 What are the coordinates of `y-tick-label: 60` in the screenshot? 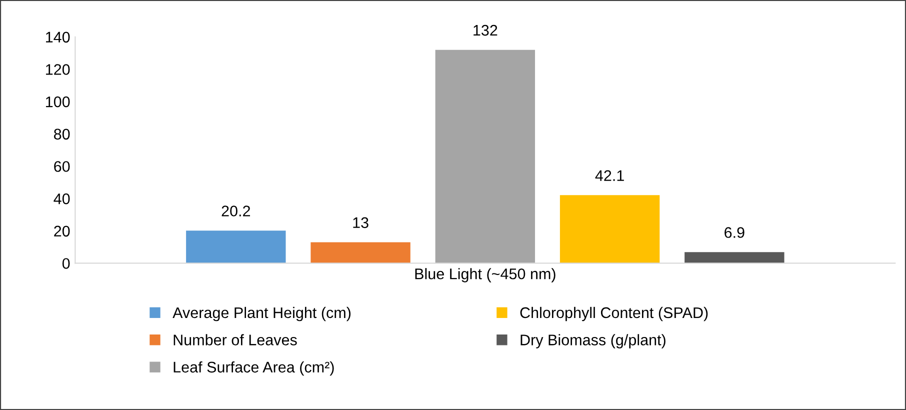 It's located at (62, 166).